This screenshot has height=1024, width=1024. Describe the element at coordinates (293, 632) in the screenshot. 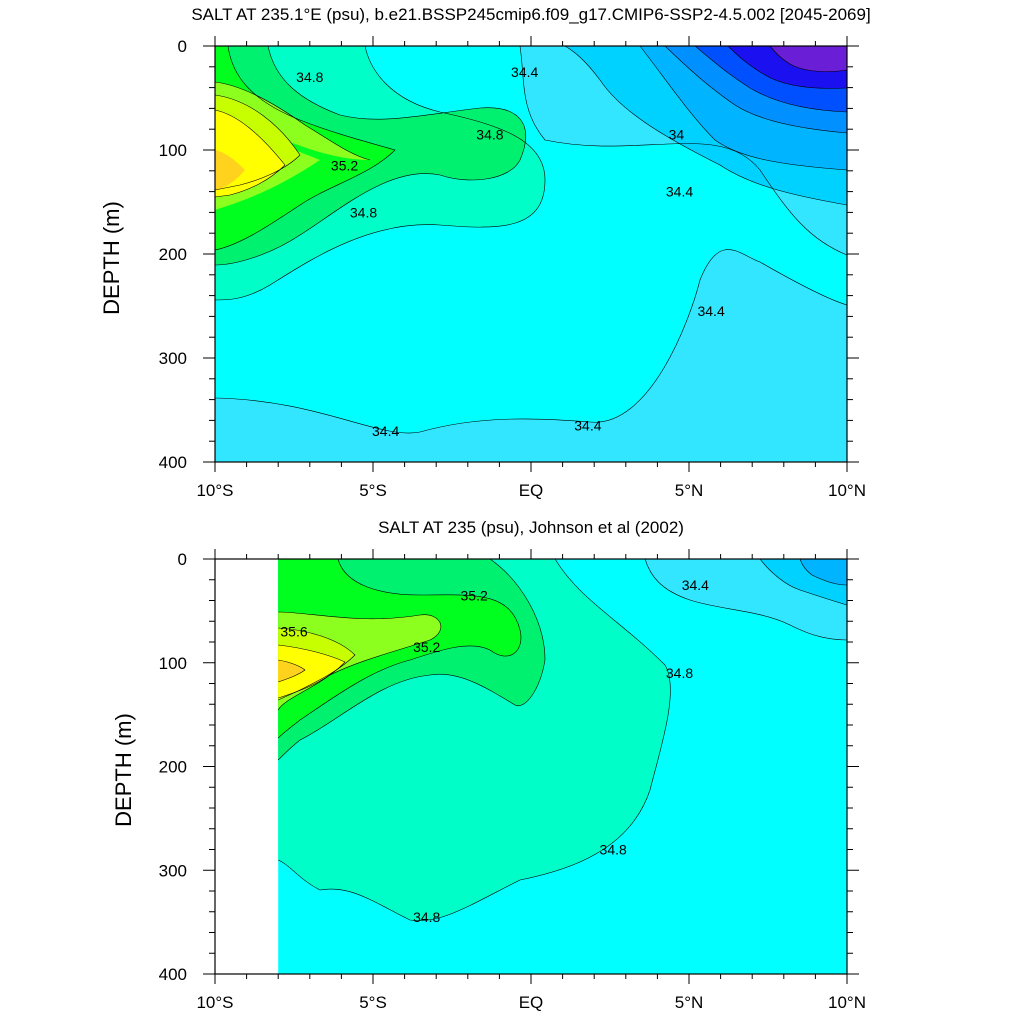

I see `contour-label: 35.6` at that location.